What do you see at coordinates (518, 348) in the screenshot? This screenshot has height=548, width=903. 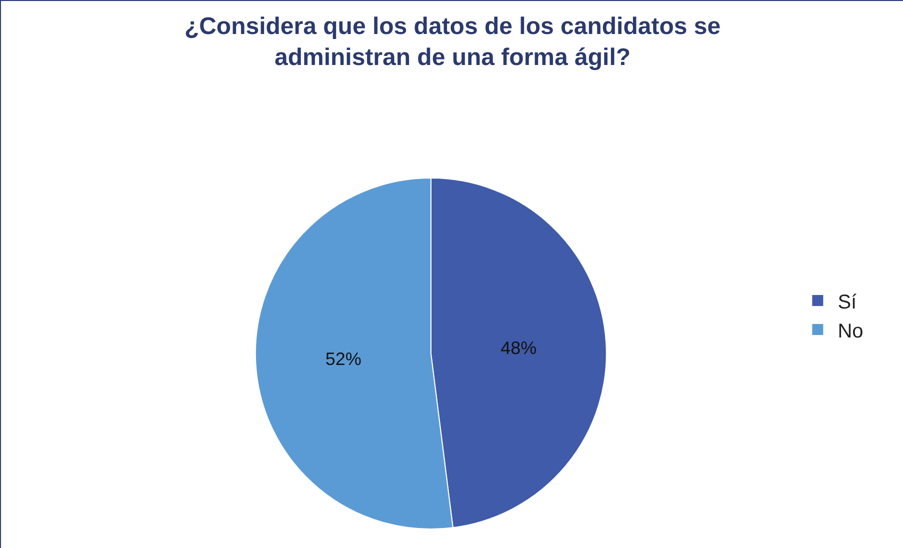 I see `data-label: 48%` at bounding box center [518, 348].